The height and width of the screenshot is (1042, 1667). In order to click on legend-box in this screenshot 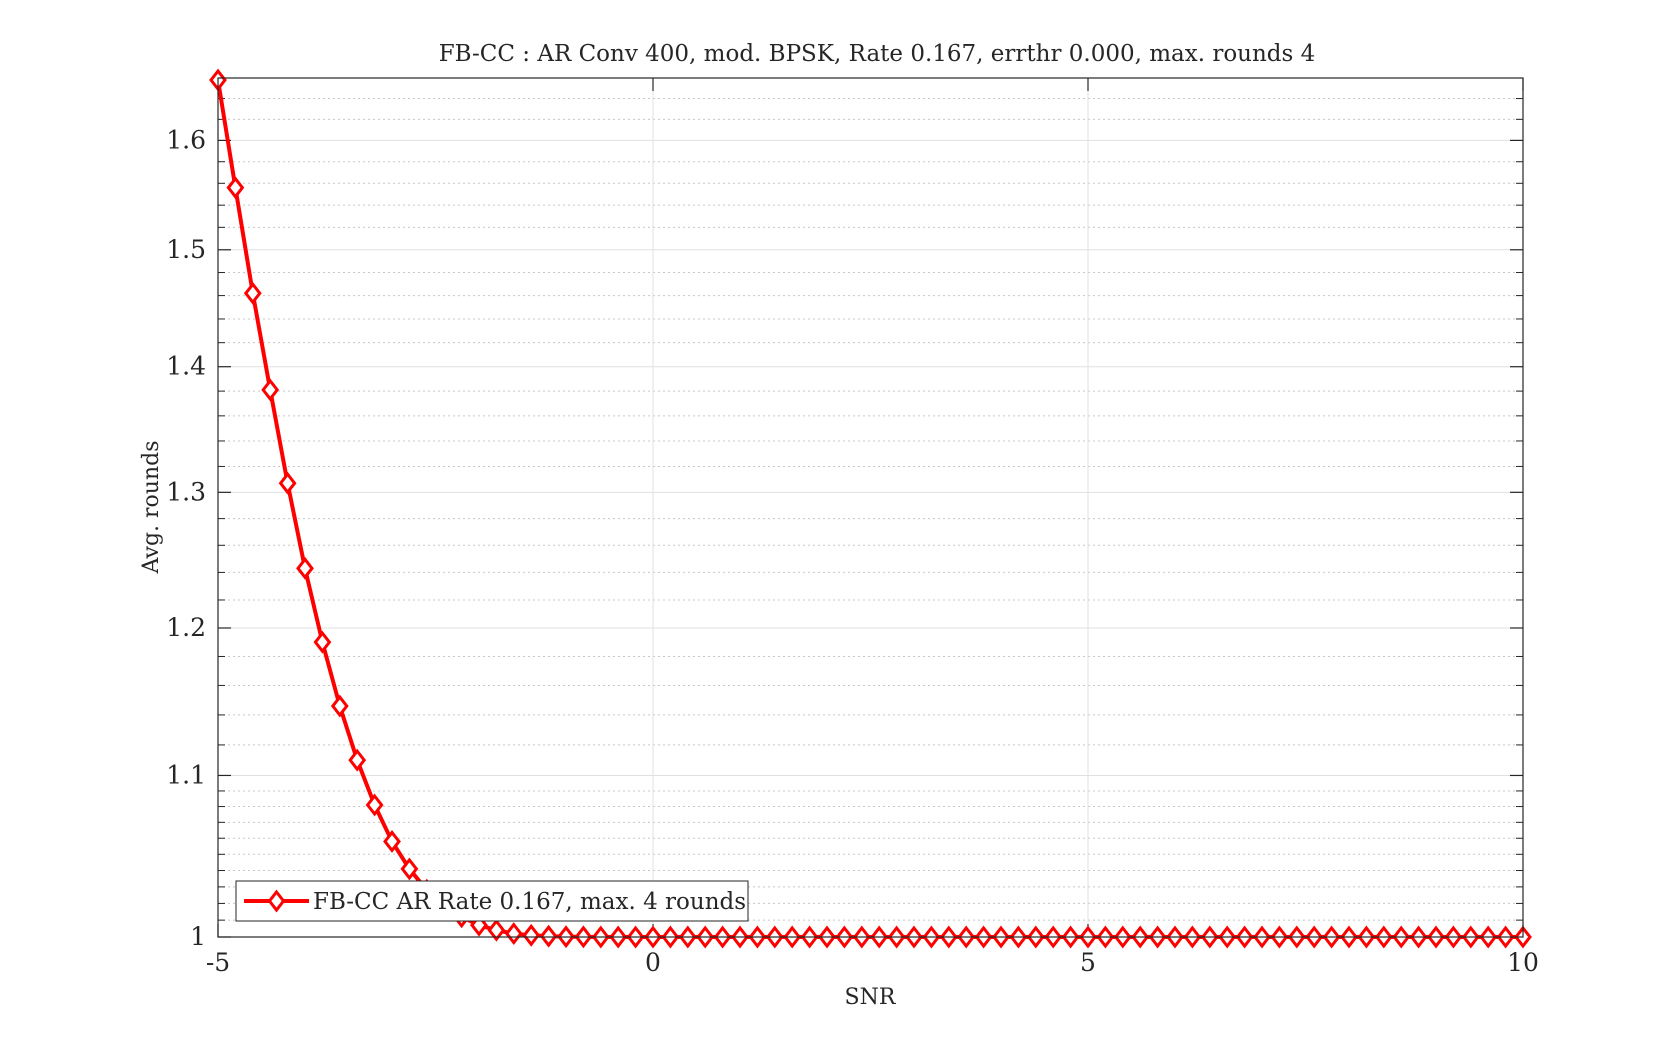, I will do `click(492, 901)`.